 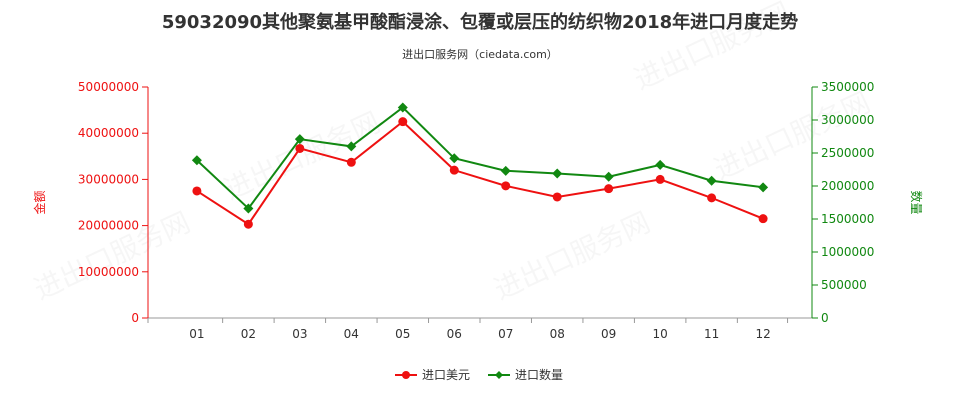 I want to click on x-tick-label: 02, so click(x=248, y=334).